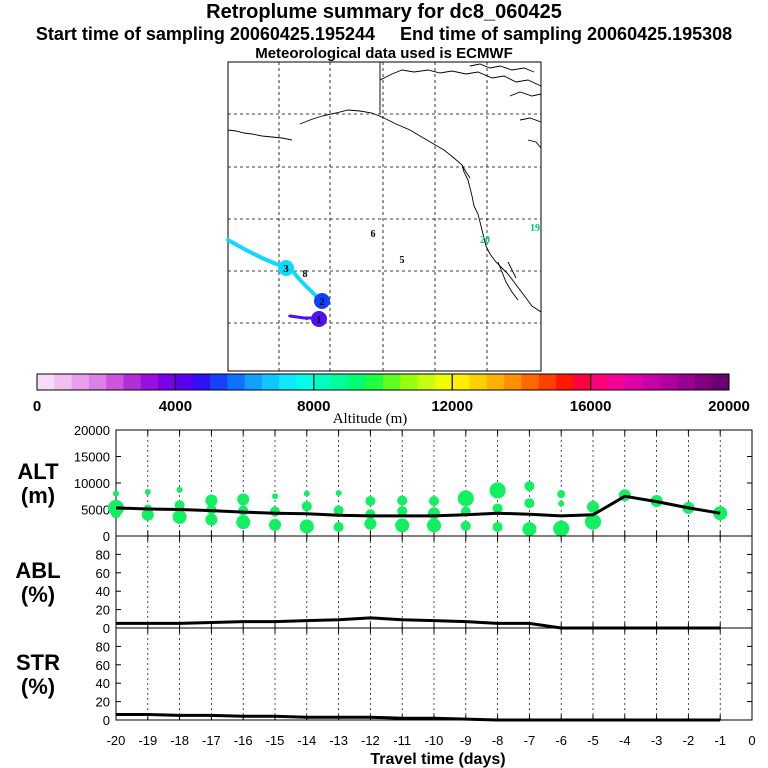 This screenshot has width=768, height=768. What do you see at coordinates (729, 406) in the screenshot?
I see `colorbar-tick-label: 20000` at bounding box center [729, 406].